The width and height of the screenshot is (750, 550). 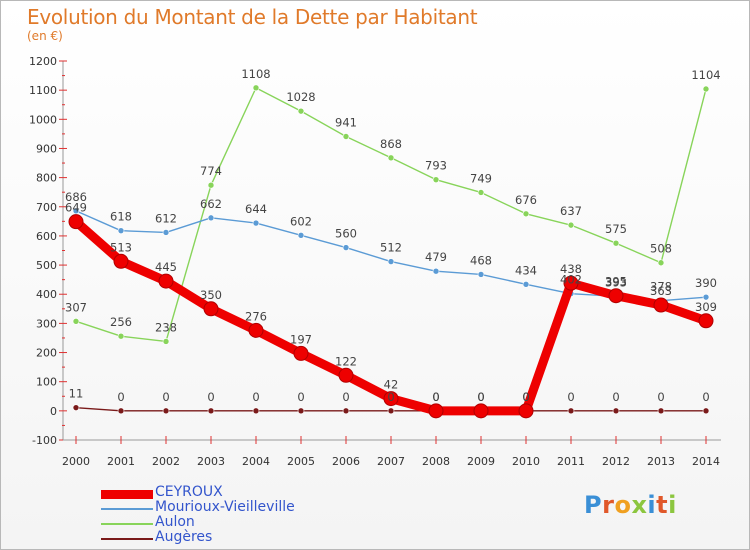 I want to click on data-label-ceyroux: 276, so click(x=256, y=316).